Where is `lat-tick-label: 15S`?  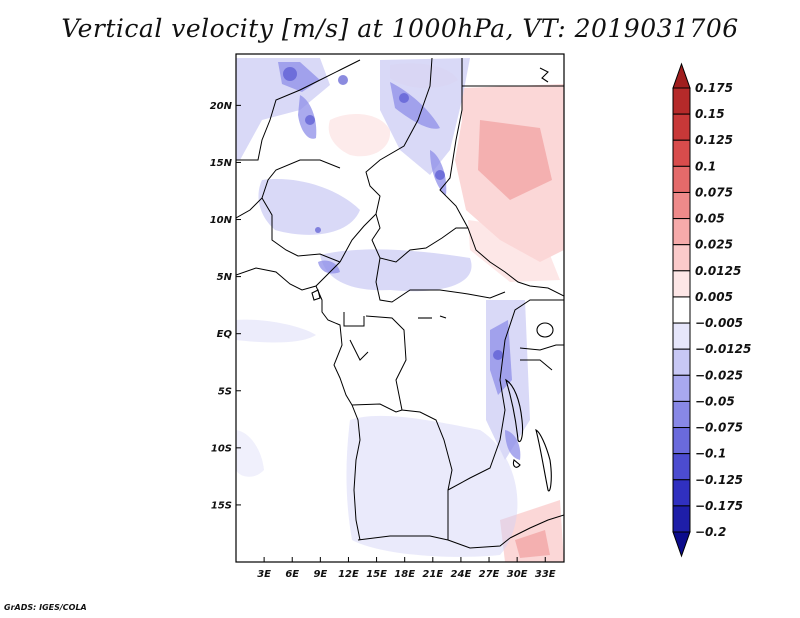
lat-tick-label: 15S is located at coordinates (221, 505).